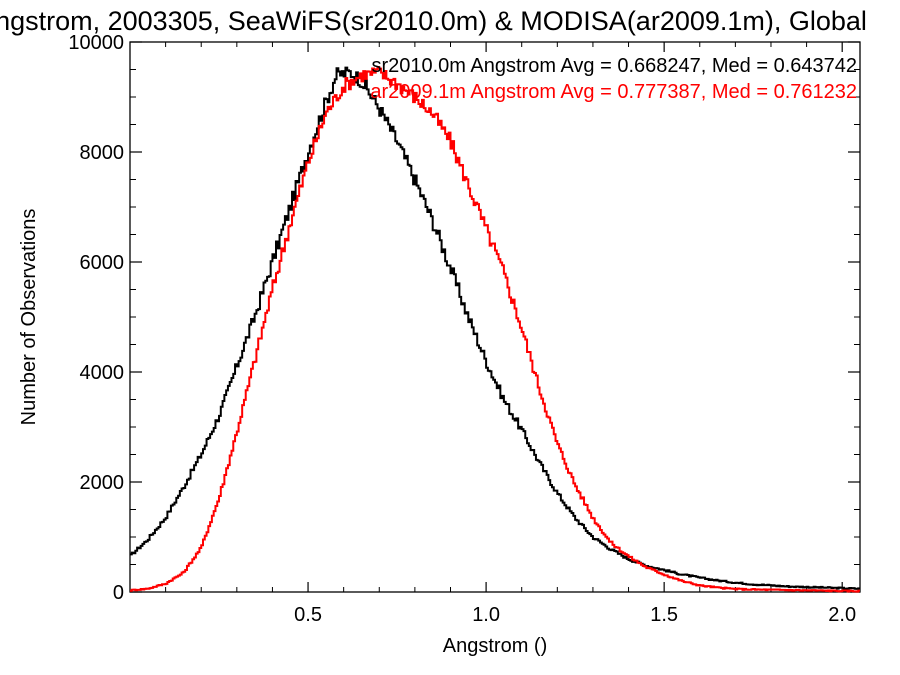 Image resolution: width=900 pixels, height=675 pixels. I want to click on x-axis-label: Angstrom (), so click(495, 646).